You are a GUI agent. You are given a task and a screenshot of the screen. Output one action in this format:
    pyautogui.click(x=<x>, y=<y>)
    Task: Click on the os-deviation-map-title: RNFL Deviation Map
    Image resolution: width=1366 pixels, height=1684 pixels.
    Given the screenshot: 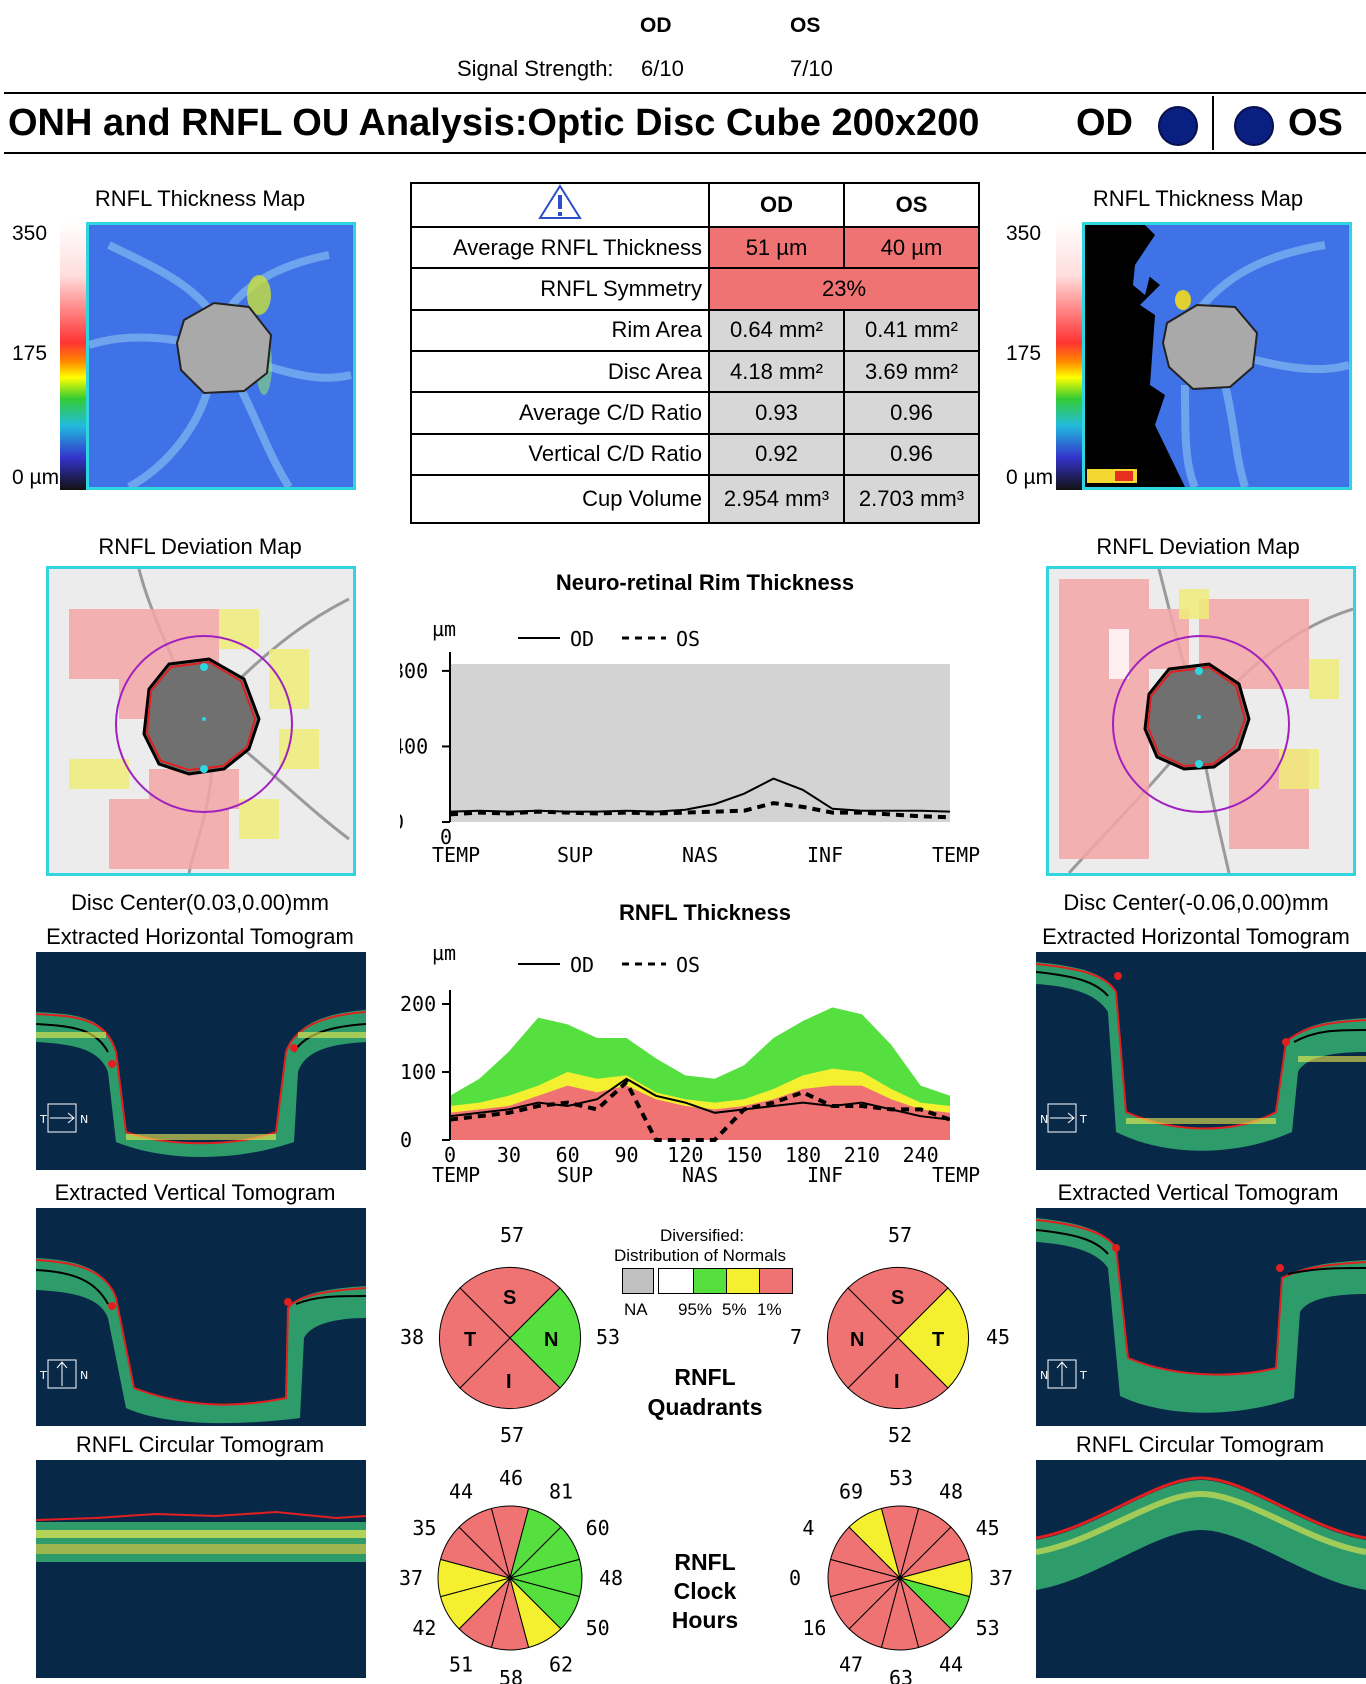 What is the action you would take?
    pyautogui.click(x=1198, y=546)
    